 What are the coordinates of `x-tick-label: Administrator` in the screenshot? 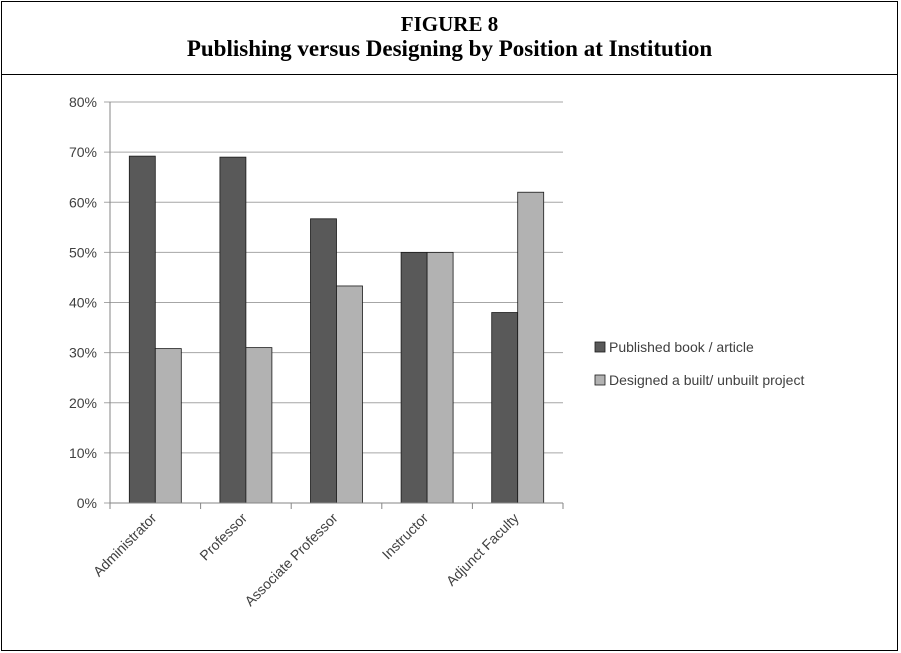 It's located at (125, 545).